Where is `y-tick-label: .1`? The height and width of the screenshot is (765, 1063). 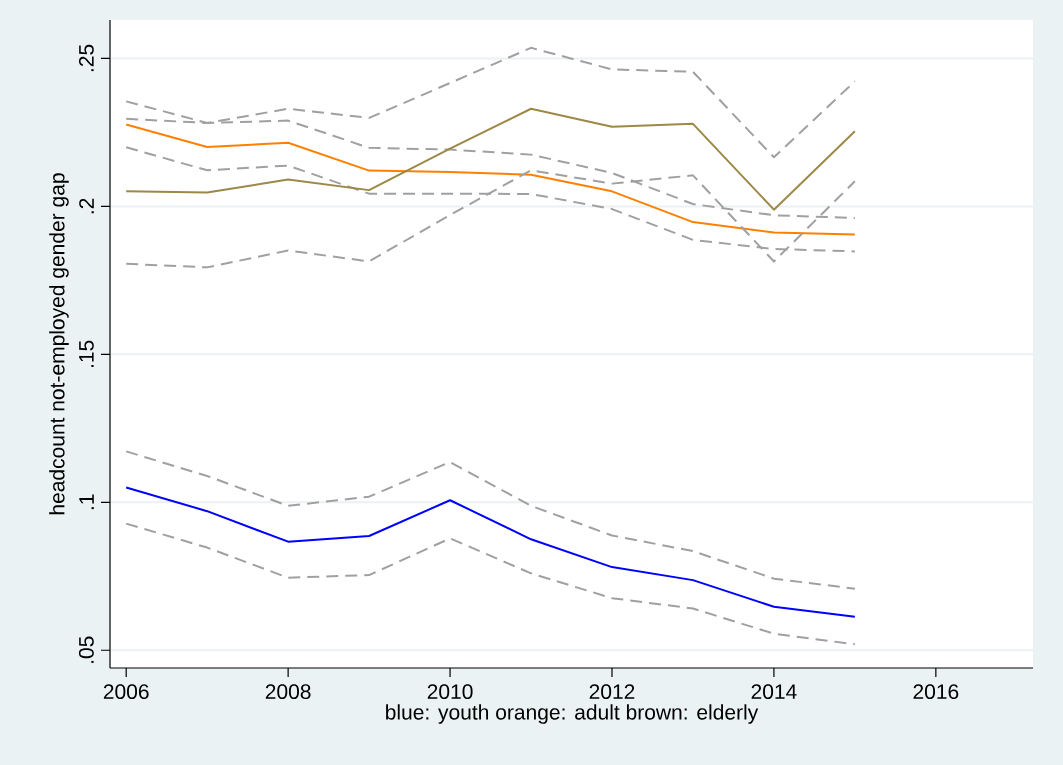
y-tick-label: .1 is located at coordinates (86, 502).